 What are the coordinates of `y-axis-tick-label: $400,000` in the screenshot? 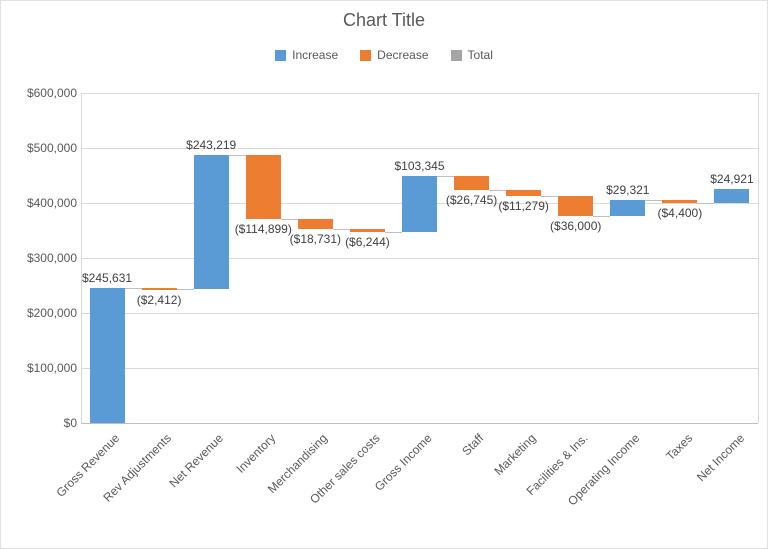 It's located at (51, 203).